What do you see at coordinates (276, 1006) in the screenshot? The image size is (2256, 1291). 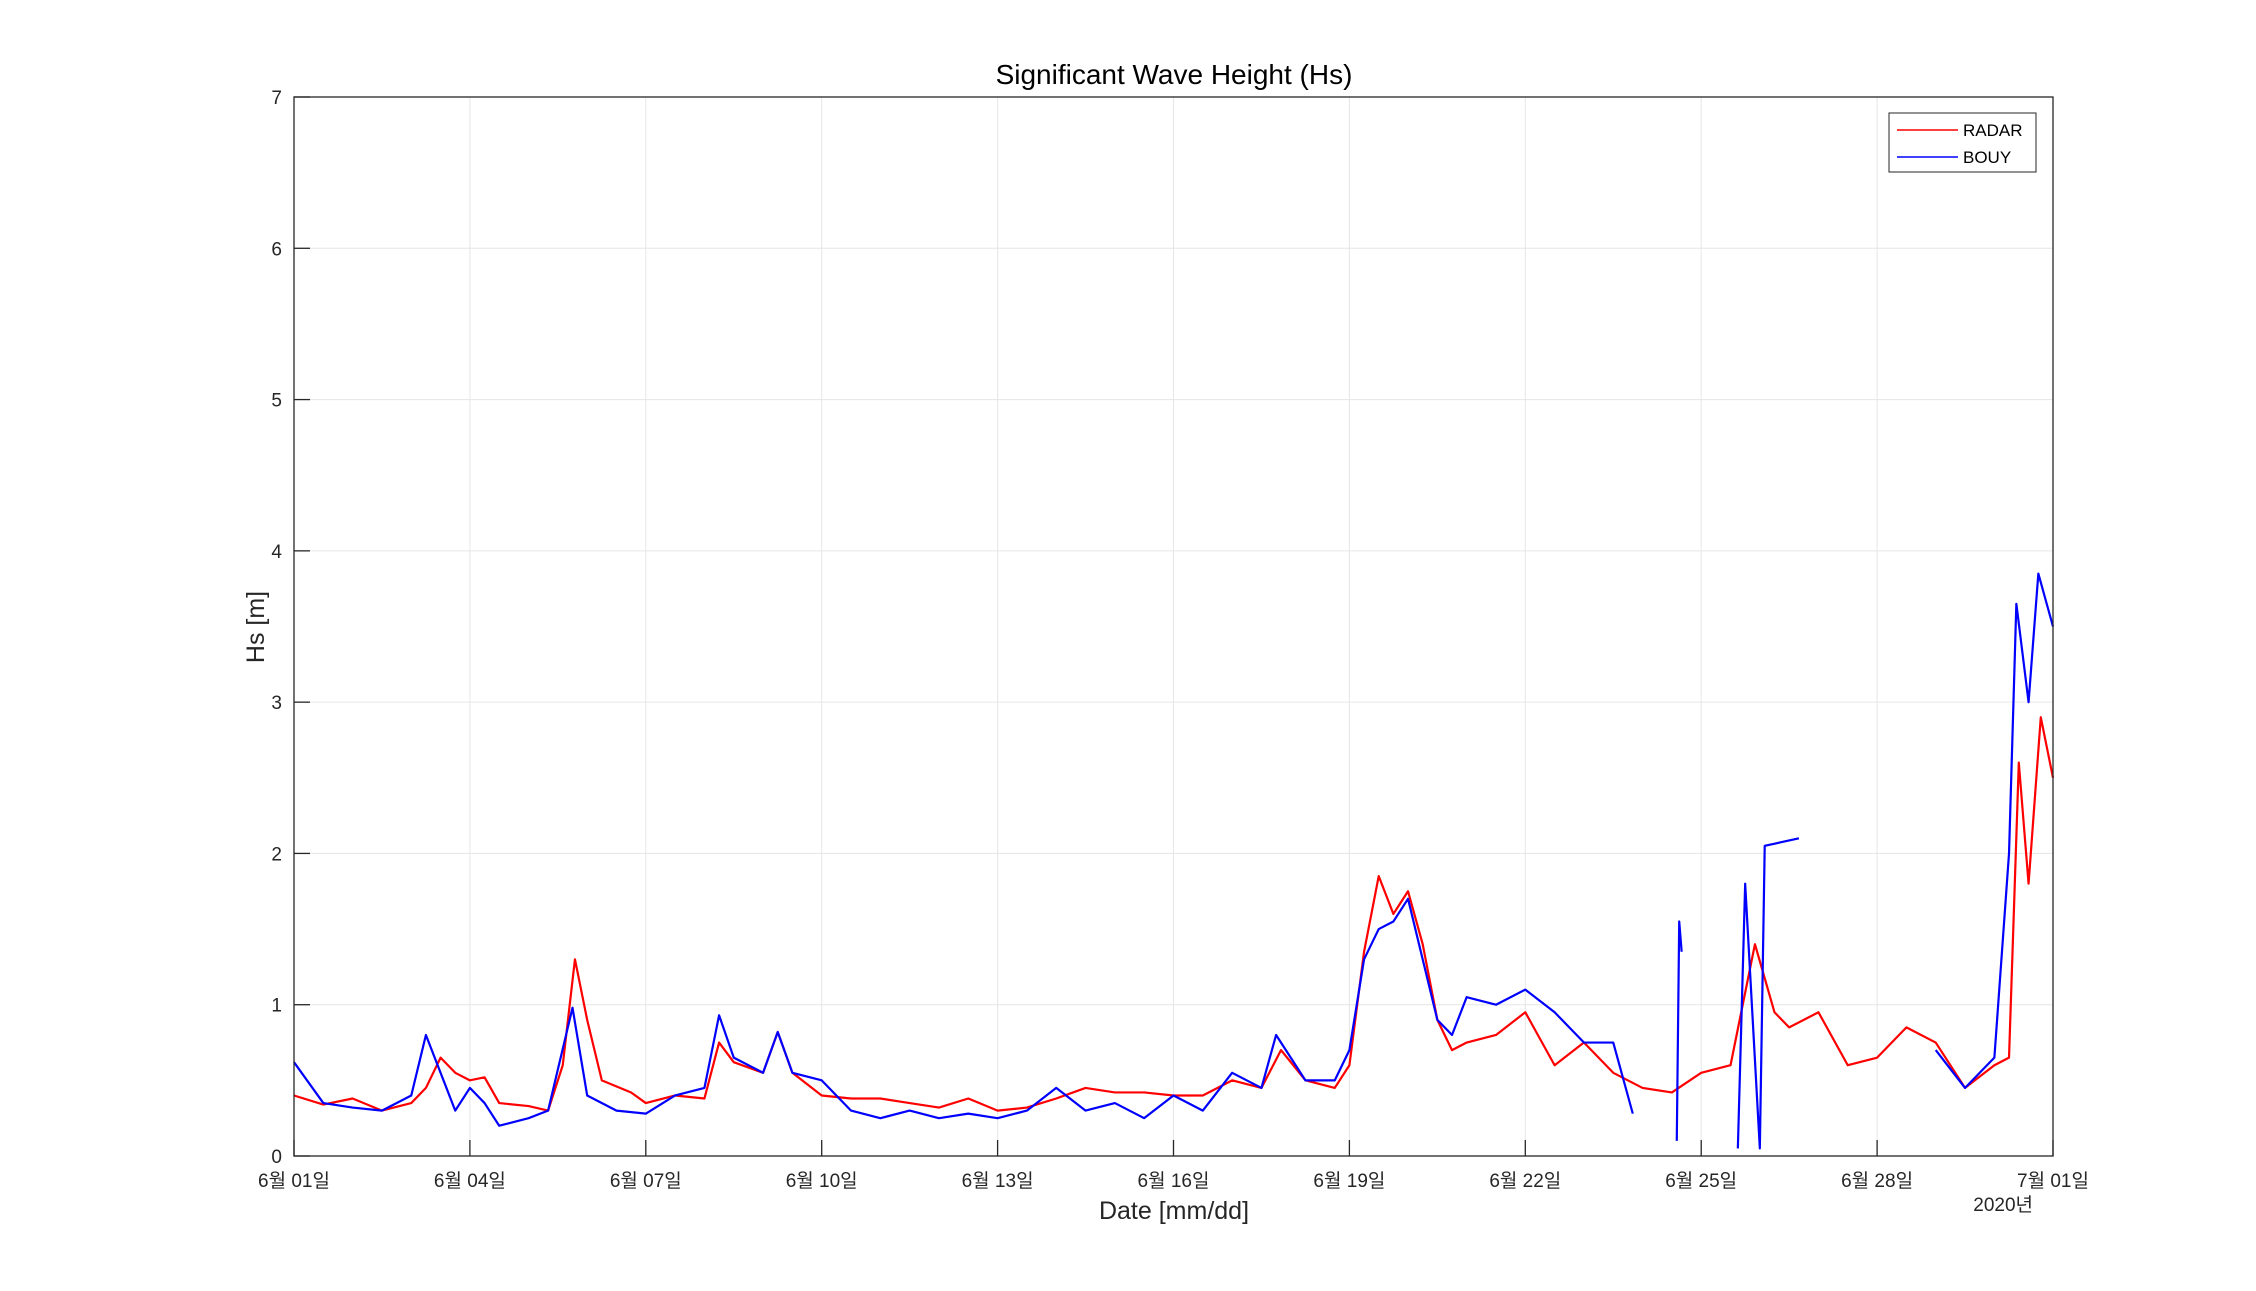 I see `y-tick-label: 1` at bounding box center [276, 1006].